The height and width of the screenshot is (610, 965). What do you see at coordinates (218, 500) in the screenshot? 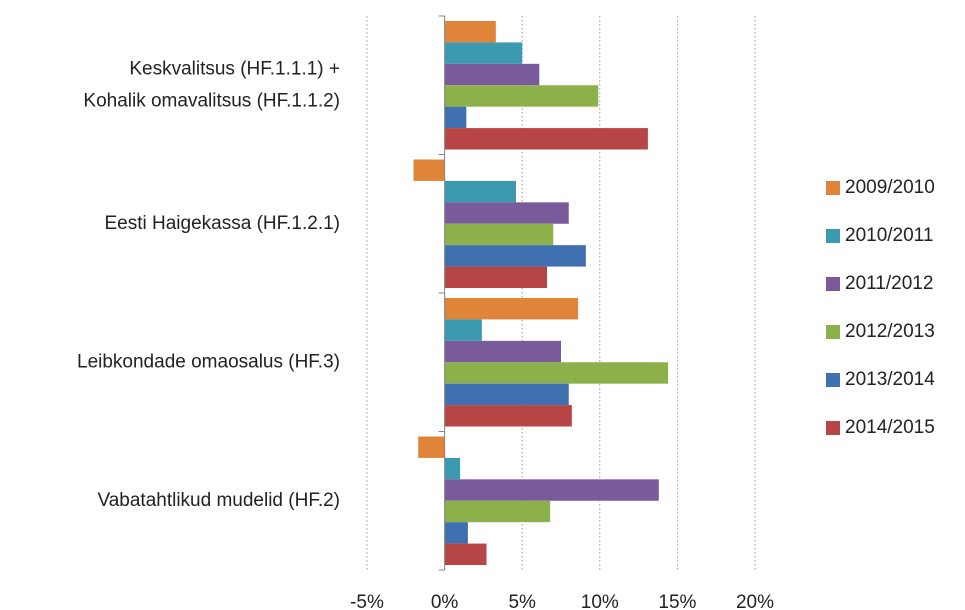
I see `y-tick-label: Vabatahtlikud mudelid (HF.2)` at bounding box center [218, 500].